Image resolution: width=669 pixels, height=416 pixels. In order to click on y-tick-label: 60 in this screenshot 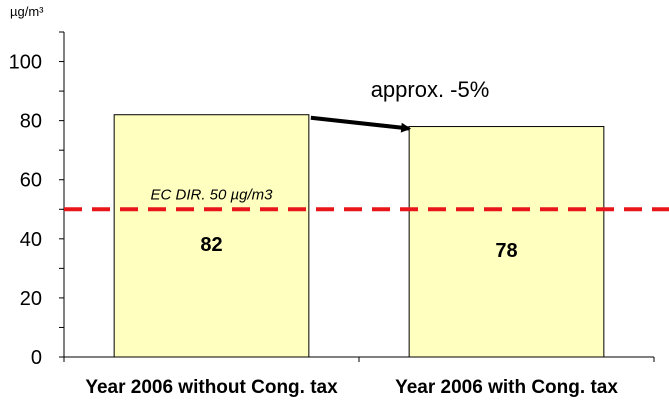, I will do `click(31, 181)`.